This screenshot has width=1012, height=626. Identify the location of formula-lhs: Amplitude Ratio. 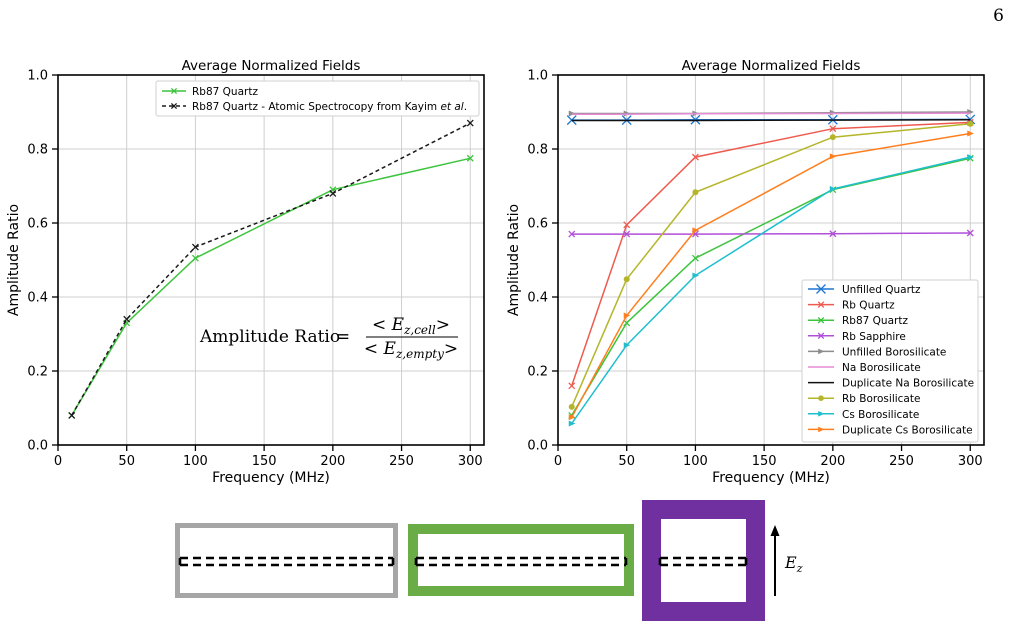
(269, 337).